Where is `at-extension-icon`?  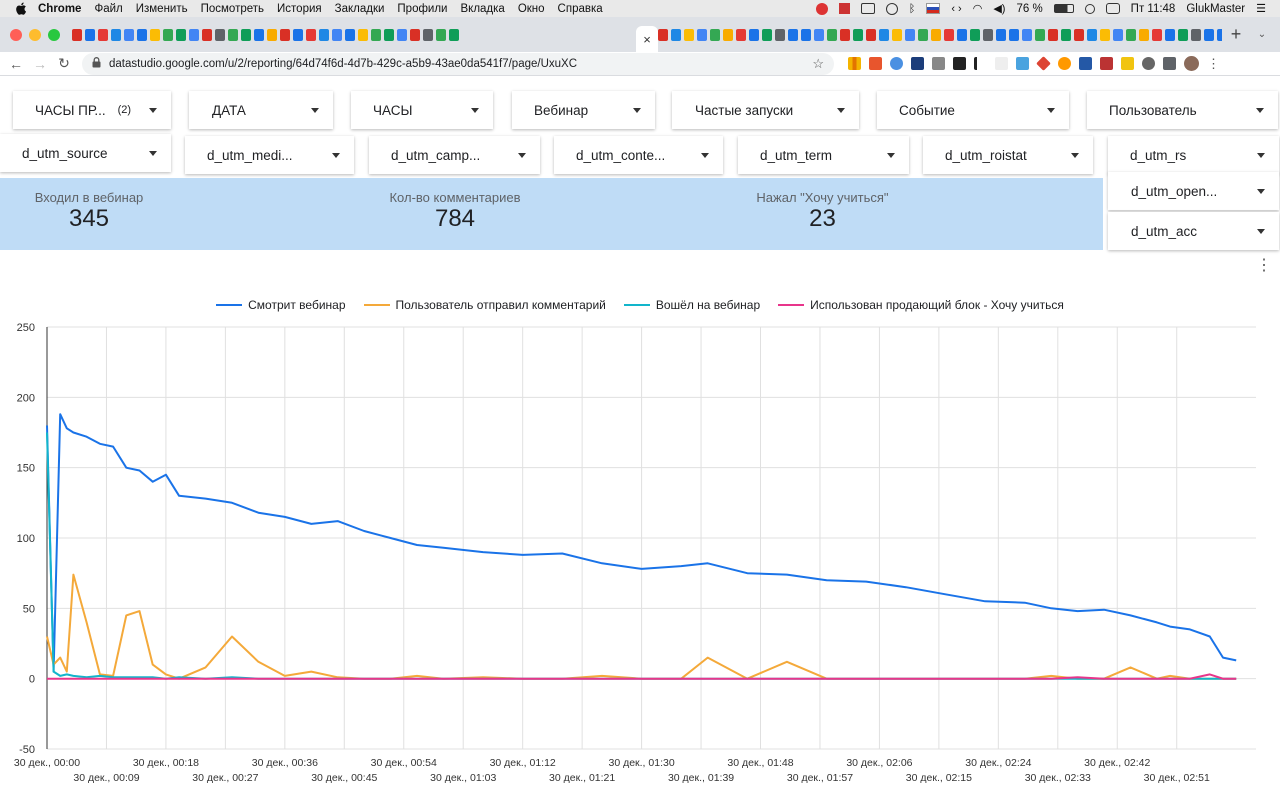
at-extension-icon is located at coordinates (896, 63).